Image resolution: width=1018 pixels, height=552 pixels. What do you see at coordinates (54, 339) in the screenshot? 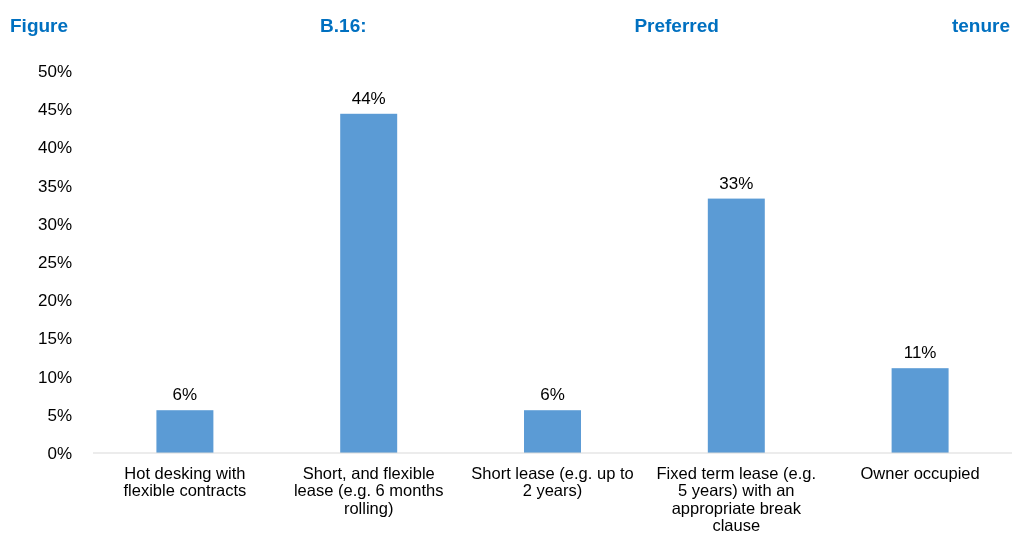
I see `y-tick-label: 15%` at bounding box center [54, 339].